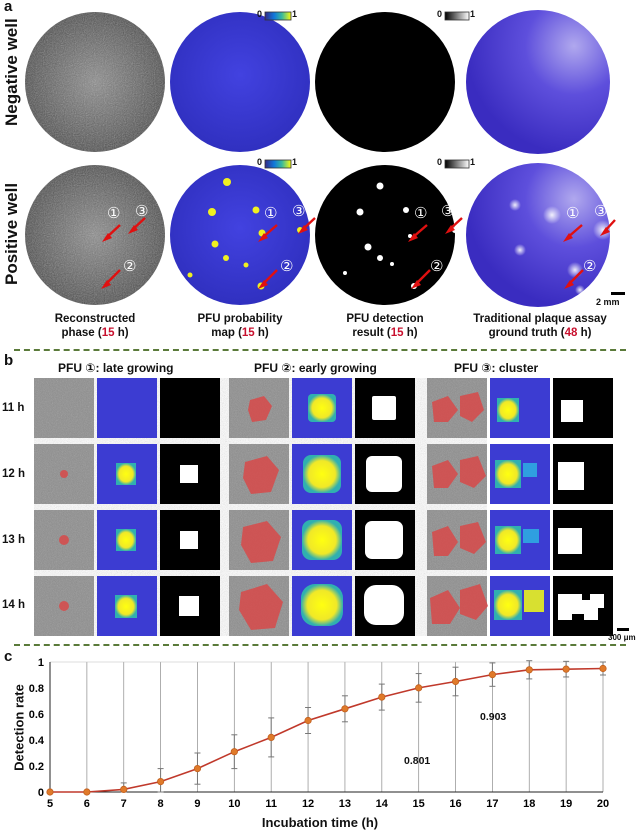 The width and height of the screenshot is (640, 833). Describe the element at coordinates (9, 360) in the screenshot. I see `panel-letter-b: b` at that location.